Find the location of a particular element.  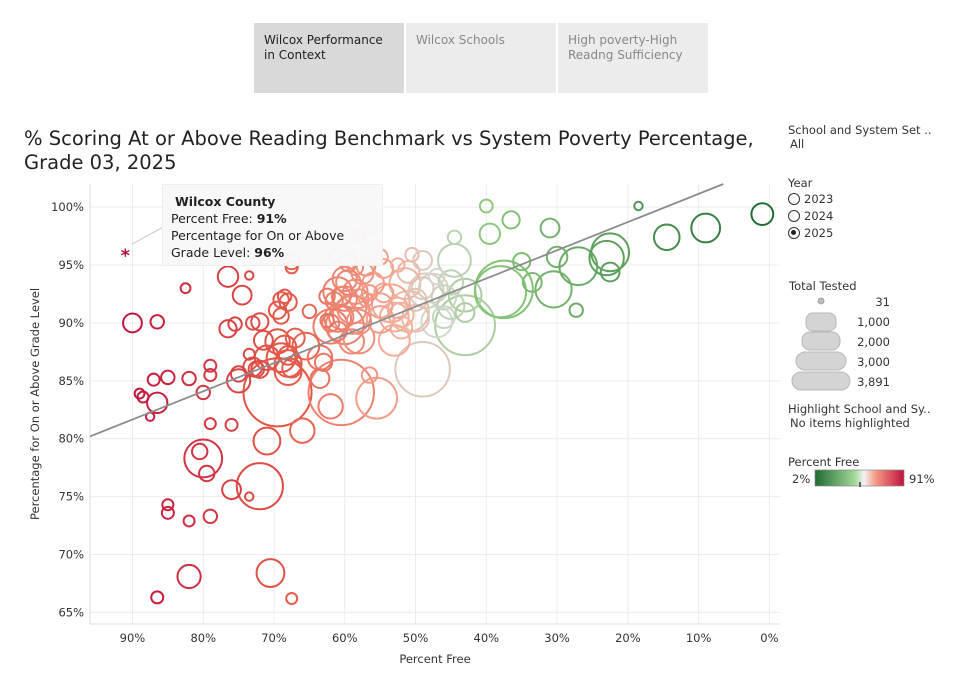

x-tick-label: 20% is located at coordinates (628, 638).